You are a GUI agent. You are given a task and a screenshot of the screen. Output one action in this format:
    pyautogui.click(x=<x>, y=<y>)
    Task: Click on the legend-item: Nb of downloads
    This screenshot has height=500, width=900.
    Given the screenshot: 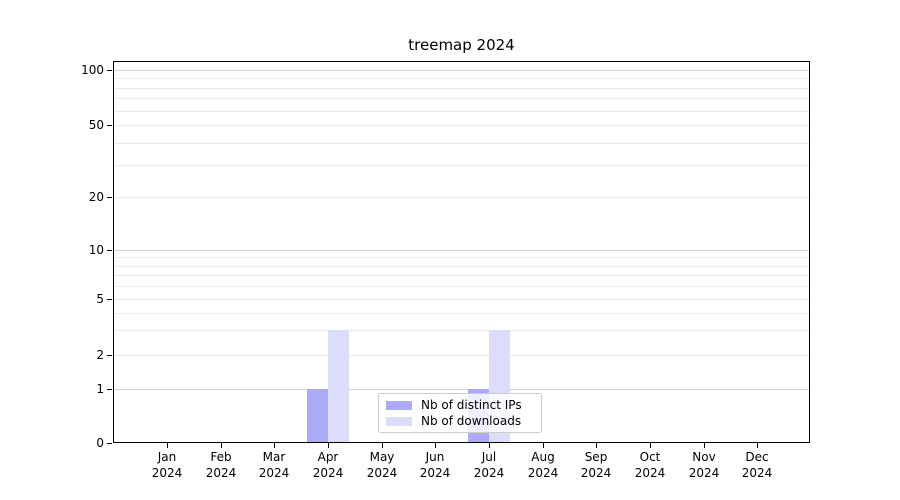 What is the action you would take?
    pyautogui.click(x=460, y=421)
    